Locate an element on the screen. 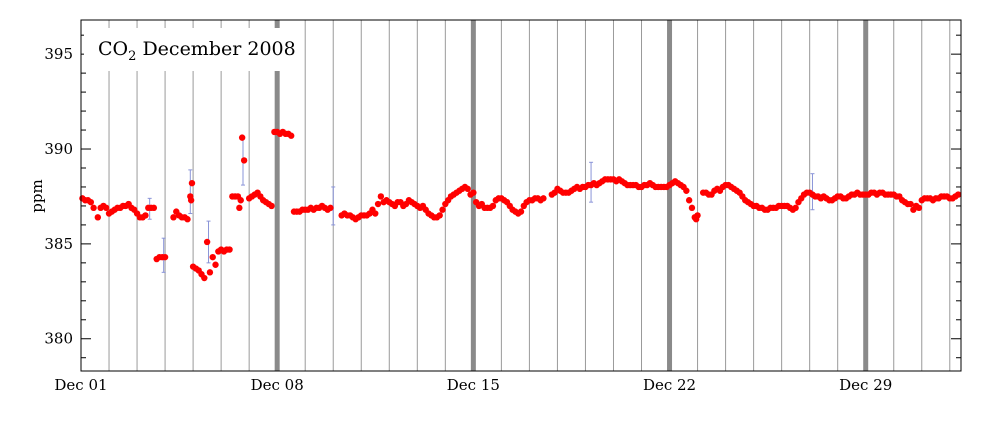  y-axis-label: ppm is located at coordinates (37, 195).